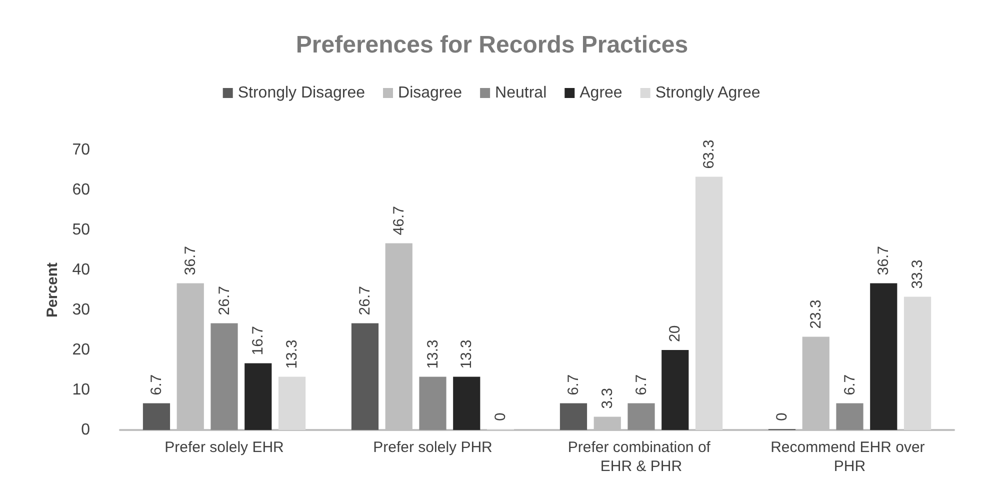 The height and width of the screenshot is (492, 984). I want to click on legend-label: Neutral, so click(521, 93).